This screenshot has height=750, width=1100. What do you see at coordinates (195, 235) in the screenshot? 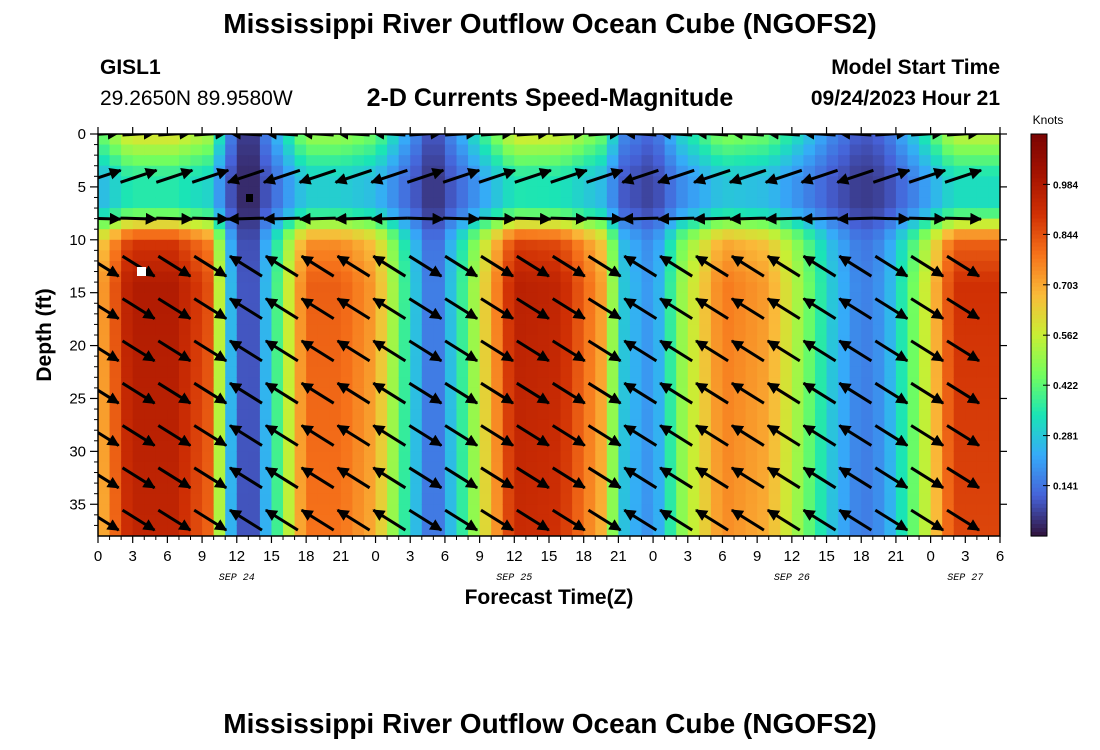
I see `plot-markers` at bounding box center [195, 235].